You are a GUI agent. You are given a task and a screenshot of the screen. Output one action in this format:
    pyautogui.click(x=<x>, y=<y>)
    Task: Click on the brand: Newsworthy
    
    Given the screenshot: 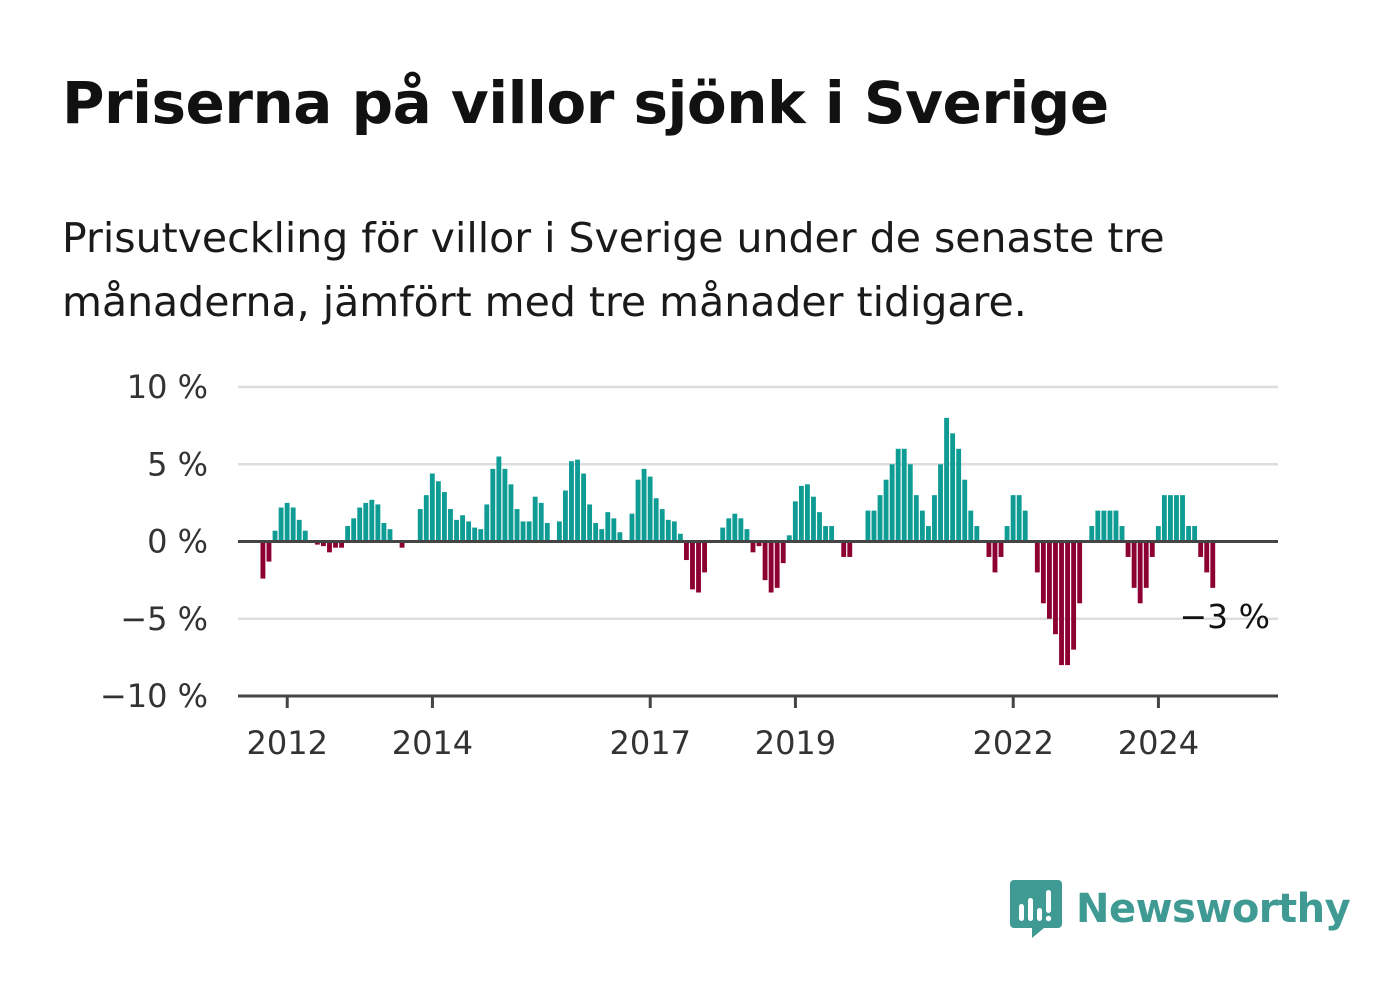 What is the action you would take?
    pyautogui.click(x=1180, y=909)
    